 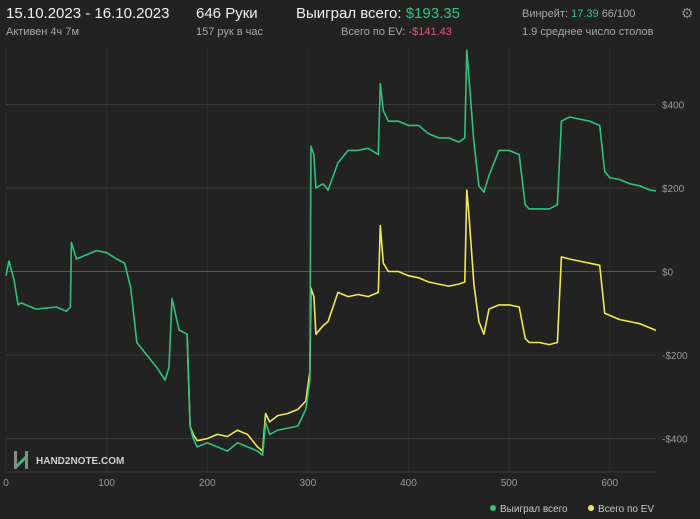 I want to click on hand2note-watermark: HAND2NOTE.COM, so click(x=69, y=460).